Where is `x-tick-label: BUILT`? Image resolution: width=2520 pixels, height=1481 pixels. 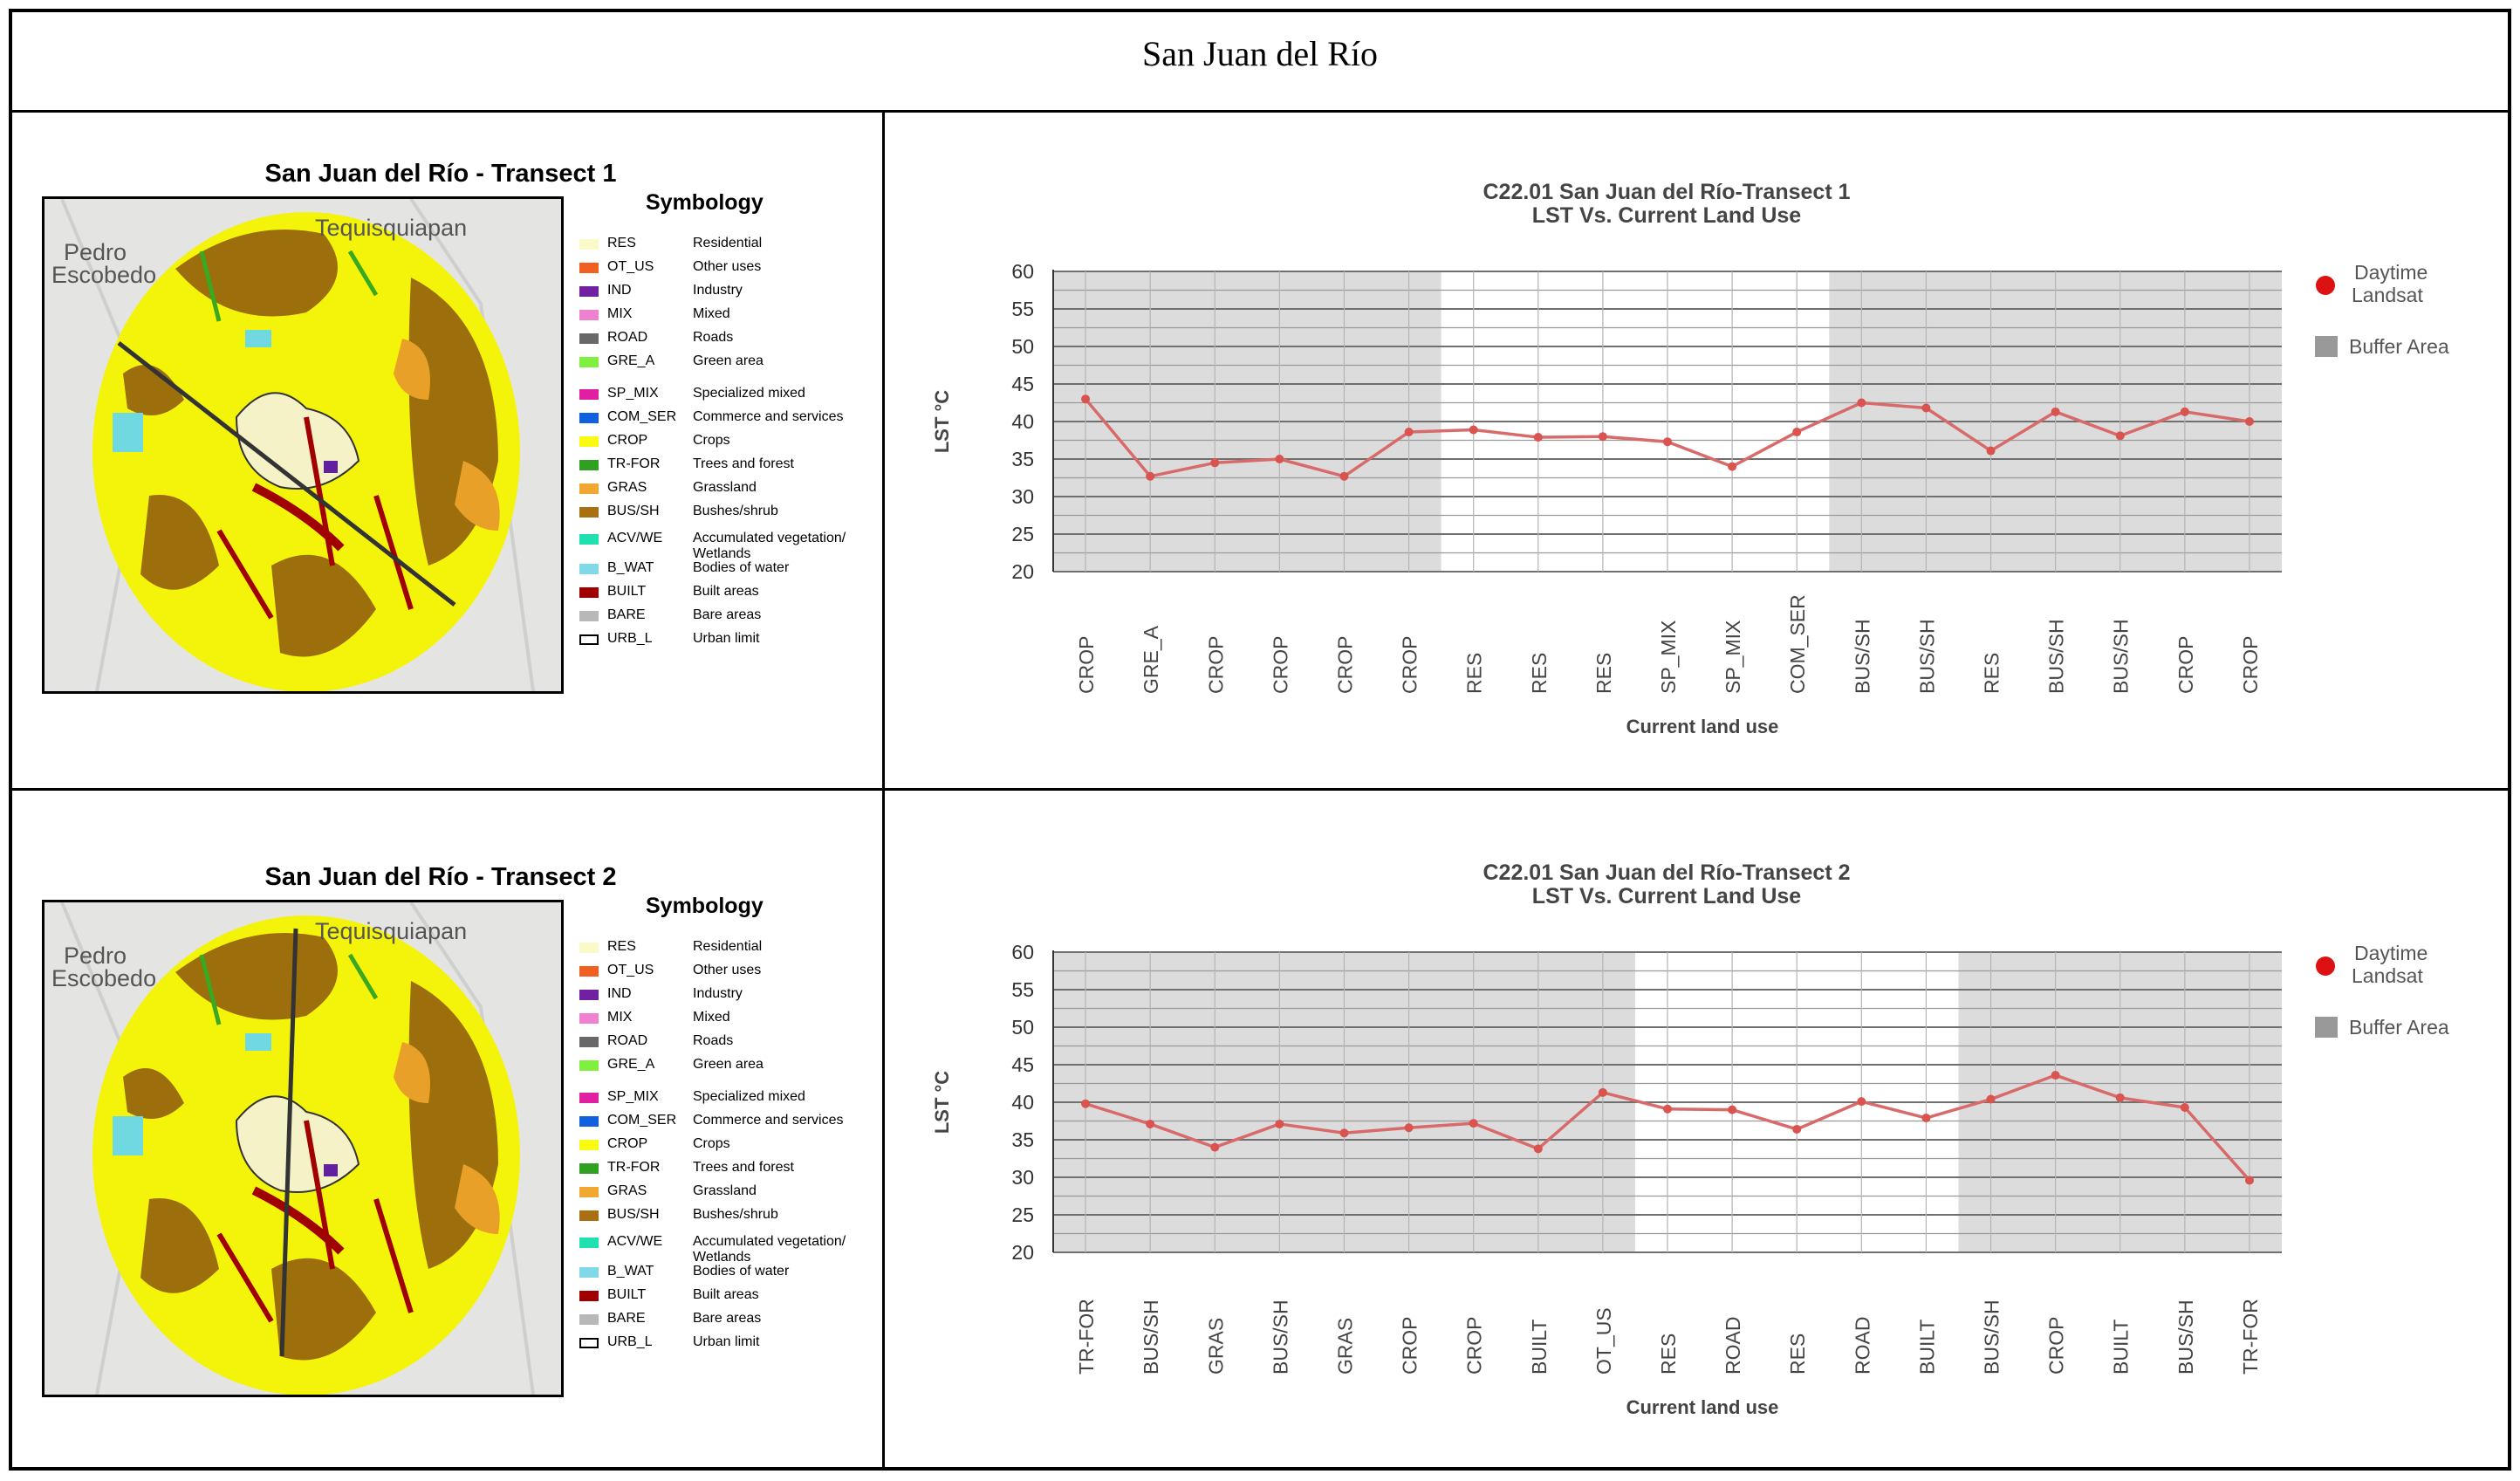
x-tick-label: BUILT is located at coordinates (2121, 1348).